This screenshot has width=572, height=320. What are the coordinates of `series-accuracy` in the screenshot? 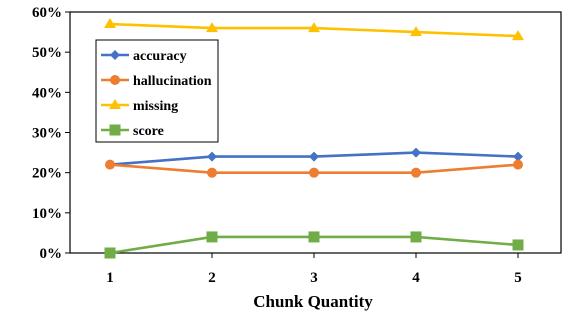 It's located at (314, 158).